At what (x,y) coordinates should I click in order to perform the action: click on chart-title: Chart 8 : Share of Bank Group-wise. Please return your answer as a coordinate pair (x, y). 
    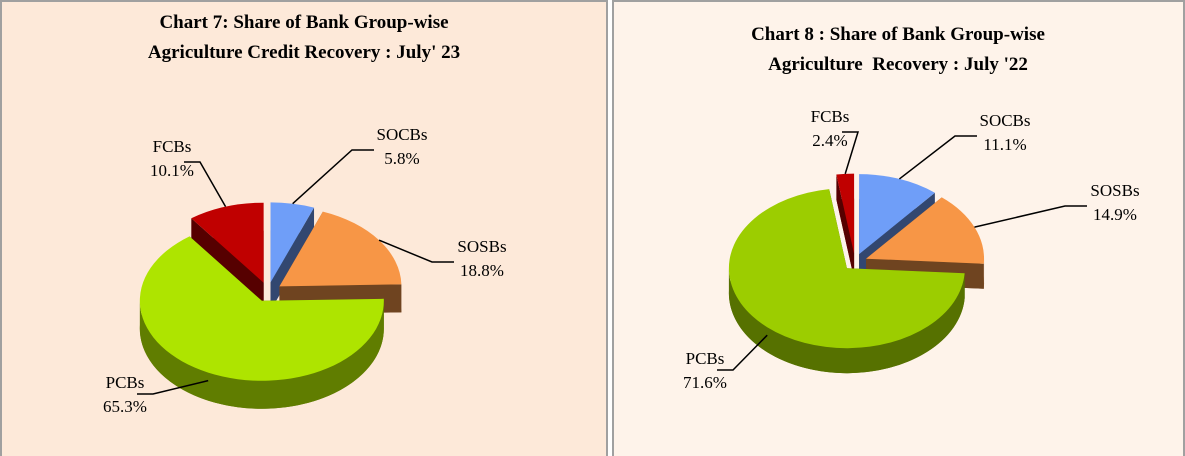
    Looking at the image, I should click on (898, 34).